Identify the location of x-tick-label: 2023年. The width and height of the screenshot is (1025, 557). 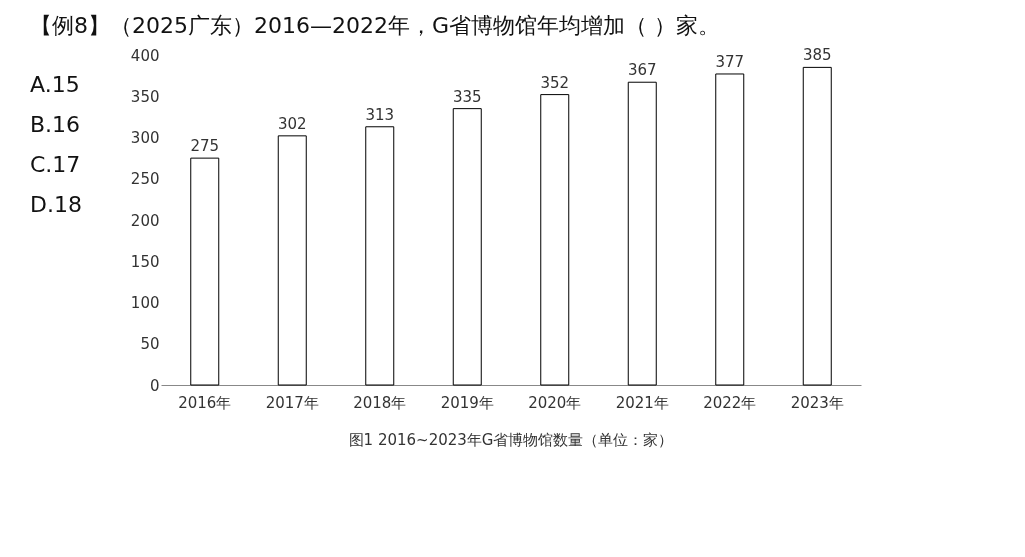
(817, 402).